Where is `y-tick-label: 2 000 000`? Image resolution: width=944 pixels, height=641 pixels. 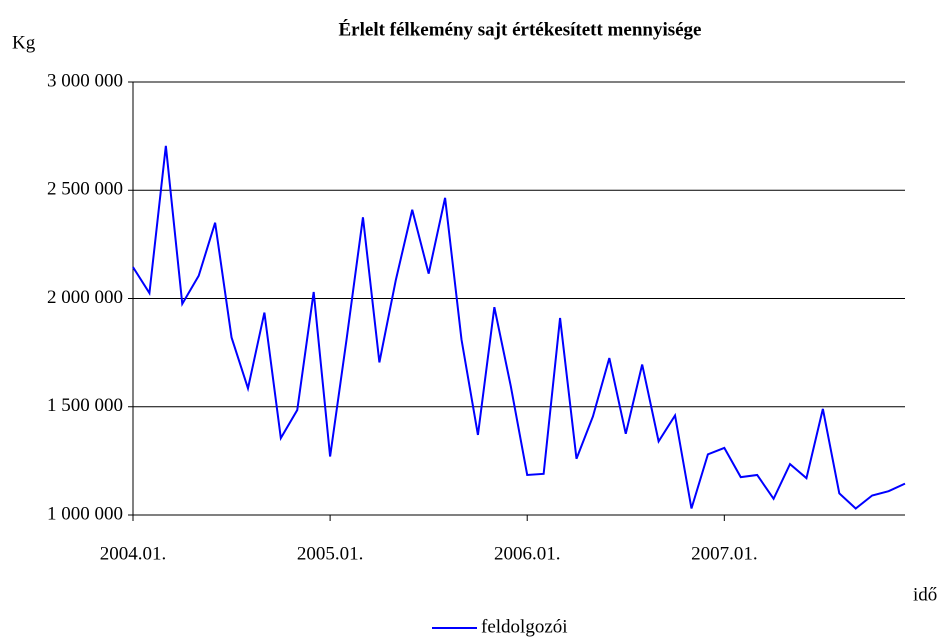 y-tick-label: 2 000 000 is located at coordinates (85, 297).